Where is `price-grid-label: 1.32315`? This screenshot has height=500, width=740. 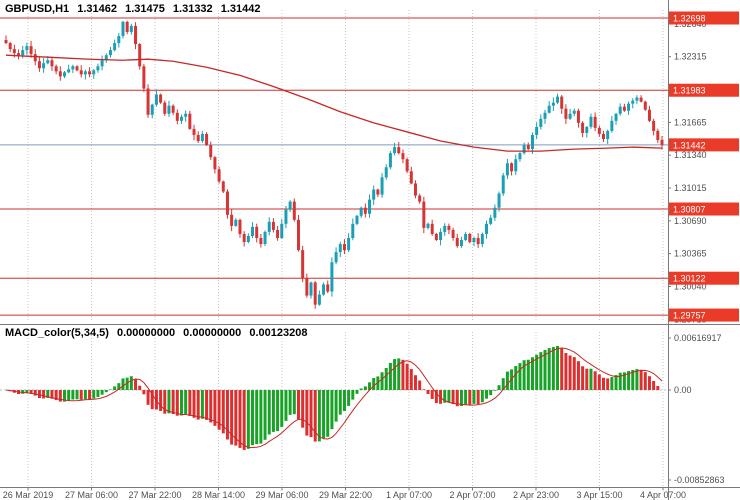
price-grid-label: 1.32315 is located at coordinates (690, 57).